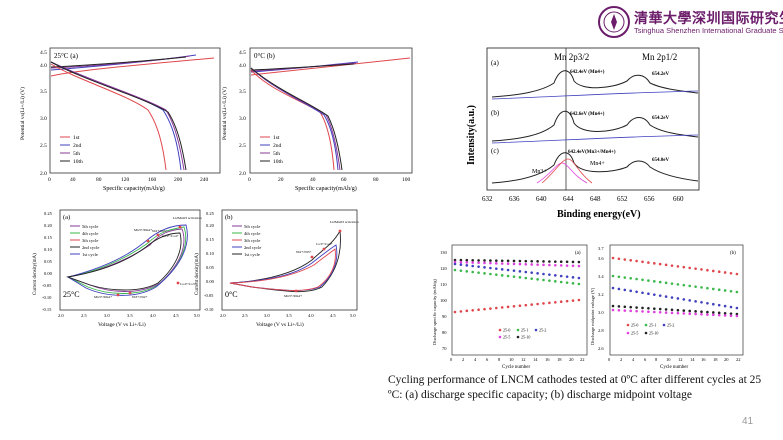 This screenshot has height=440, width=783. What do you see at coordinates (559, 359) in the screenshot?
I see `panel-e-xtick: 18` at bounding box center [559, 359].